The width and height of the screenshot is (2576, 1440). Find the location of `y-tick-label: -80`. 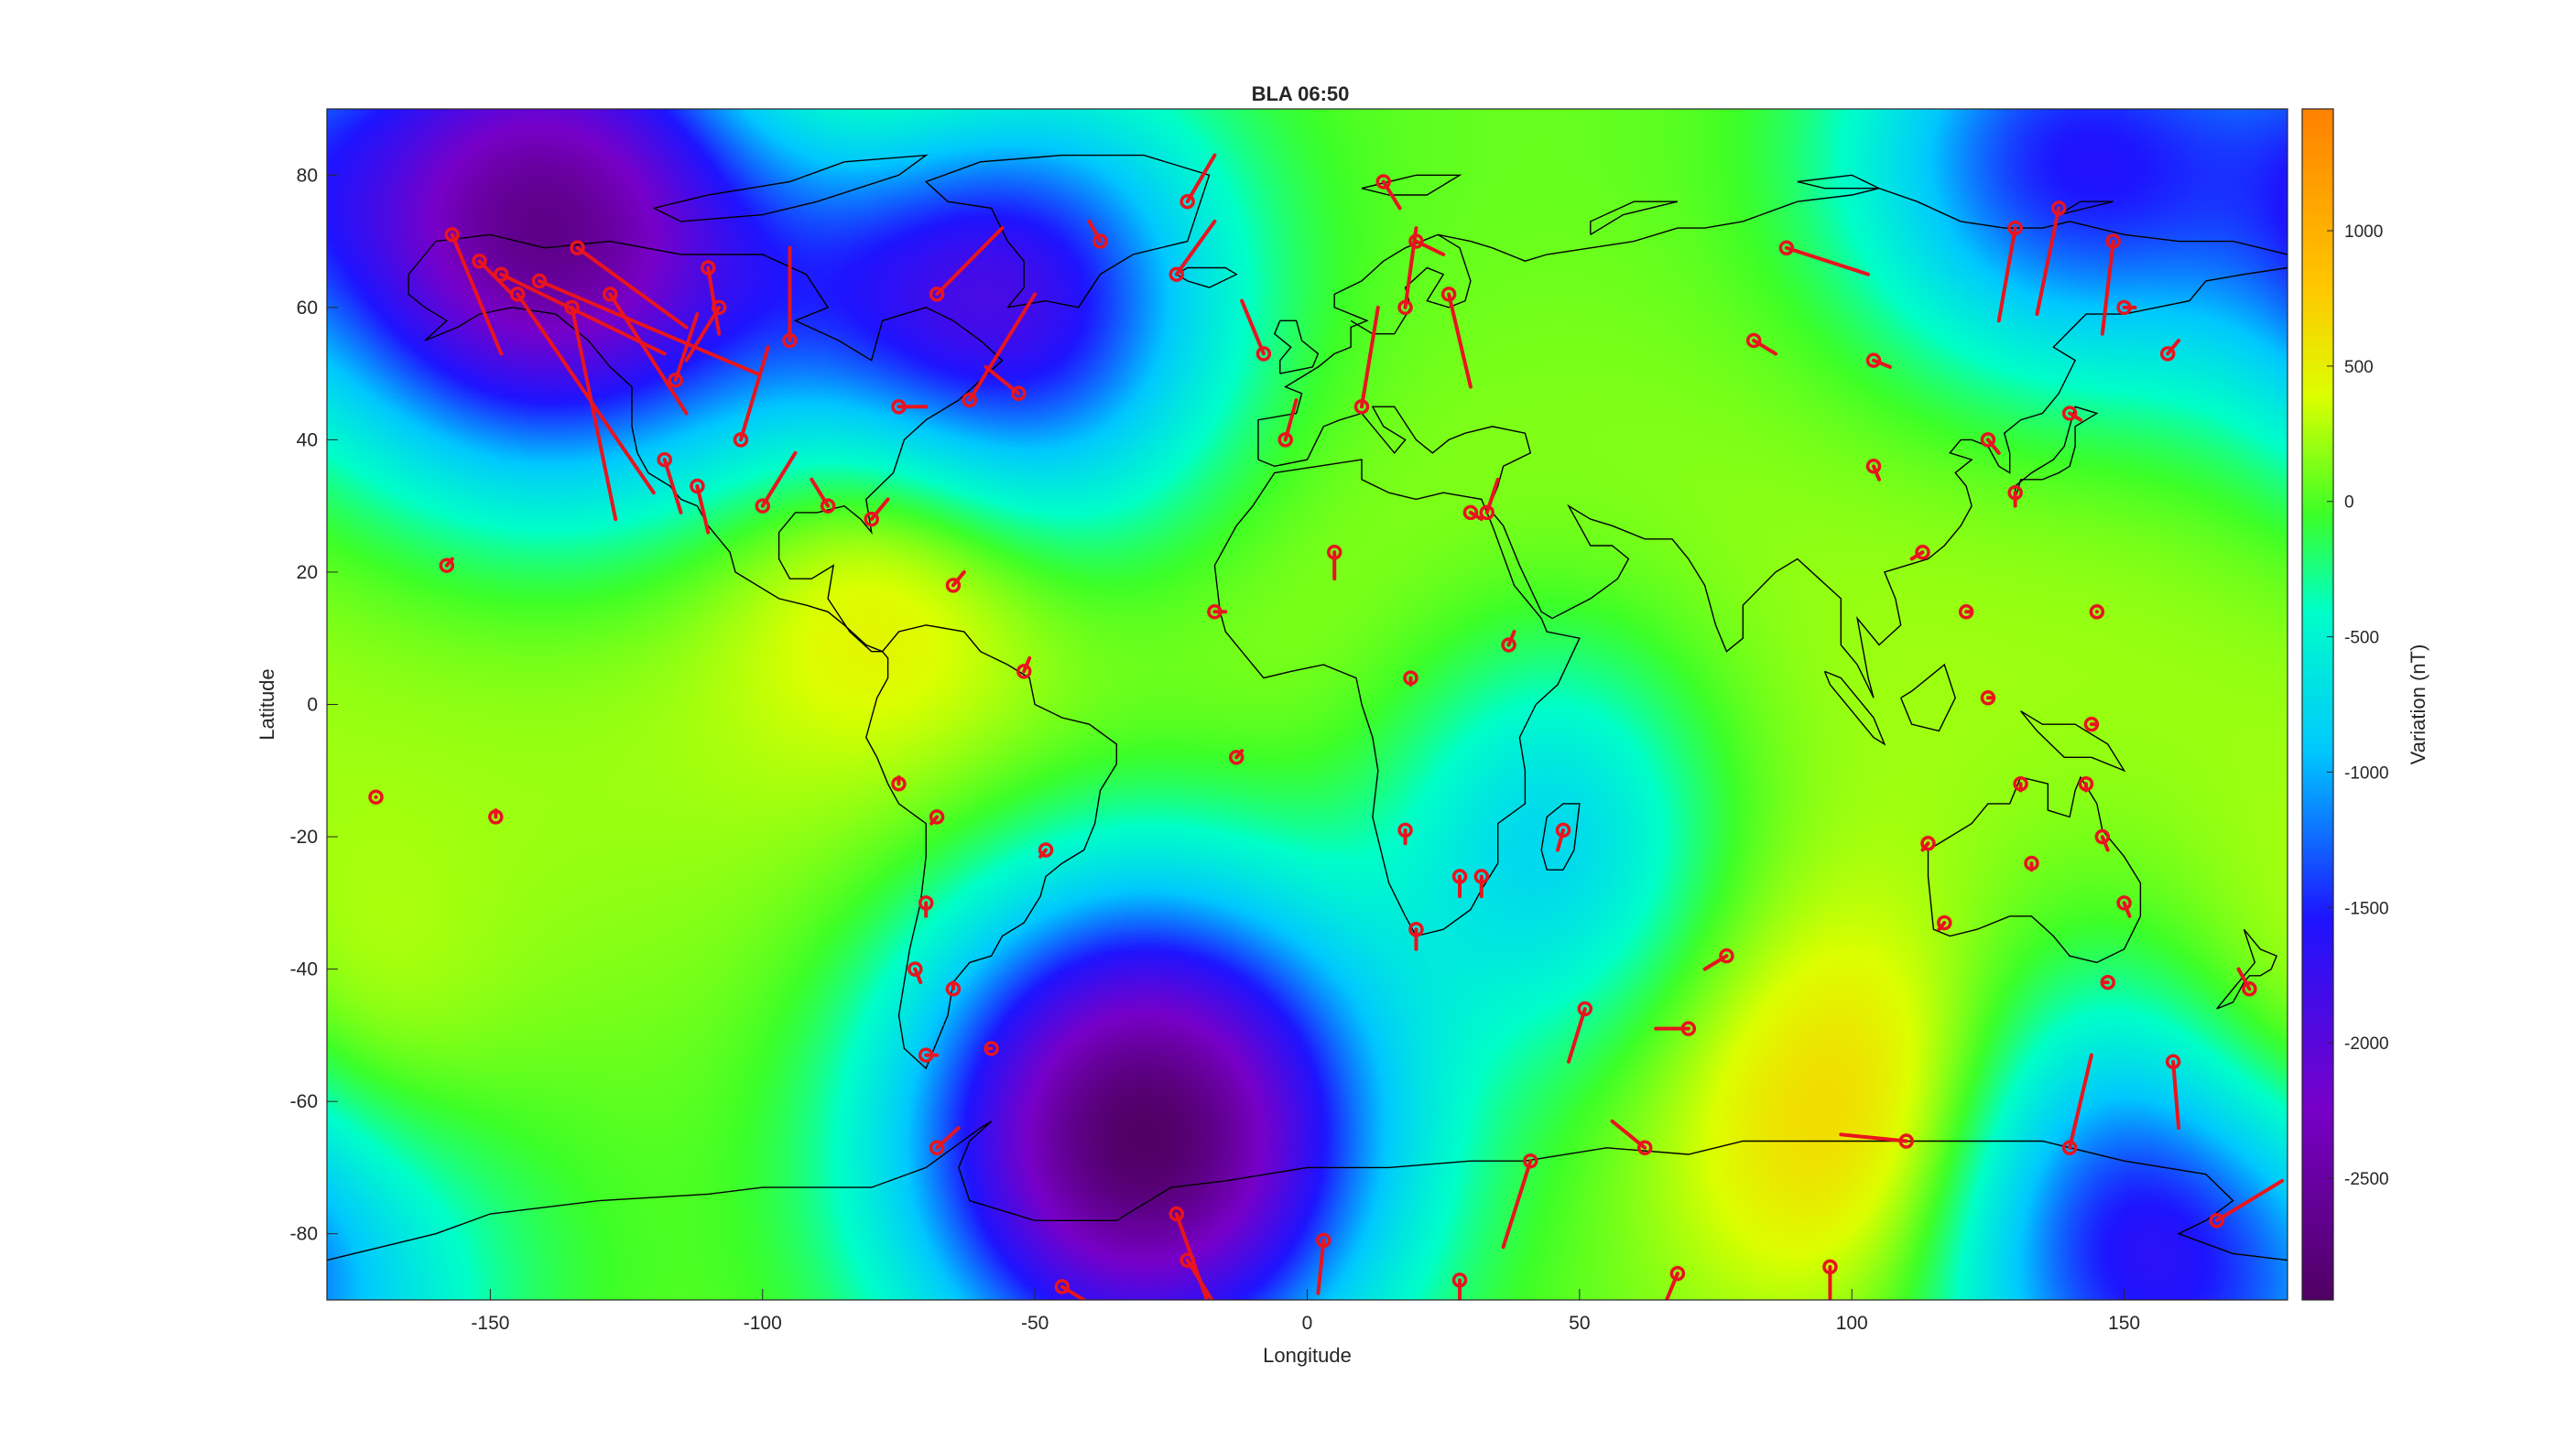

y-tick-label: -80 is located at coordinates (304, 1234).